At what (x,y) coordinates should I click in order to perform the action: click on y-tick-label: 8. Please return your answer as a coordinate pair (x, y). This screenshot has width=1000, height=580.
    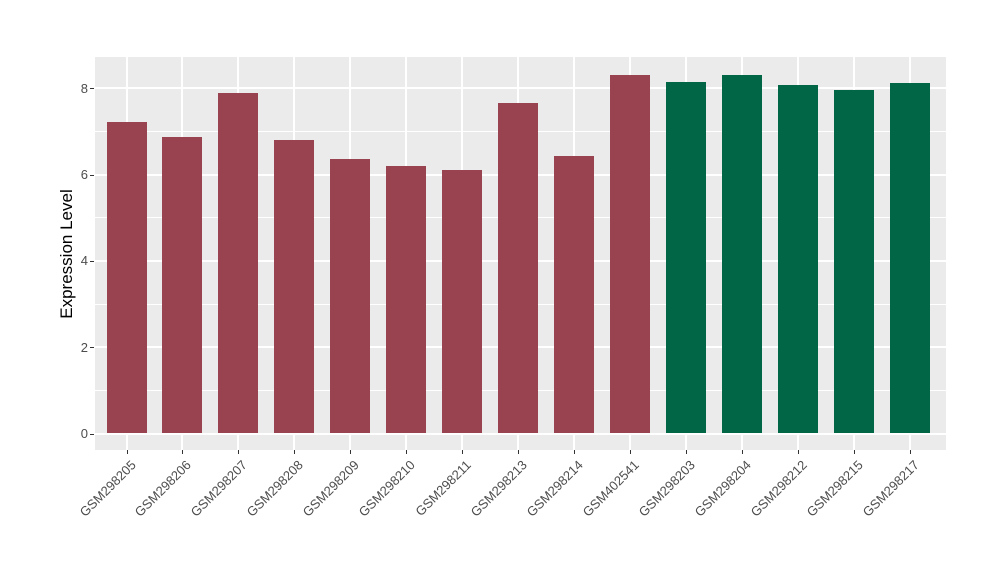
    Looking at the image, I should click on (84, 88).